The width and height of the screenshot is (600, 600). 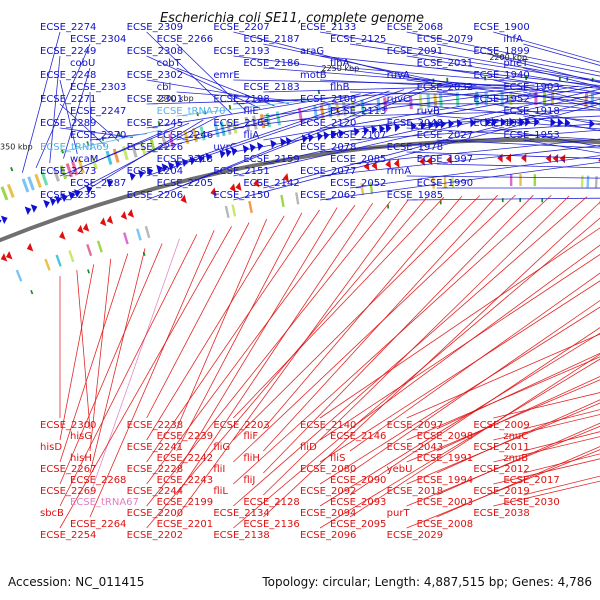 What do you see at coordinates (224, 147) in the screenshot?
I see `gene-label: uvrC` at bounding box center [224, 147].